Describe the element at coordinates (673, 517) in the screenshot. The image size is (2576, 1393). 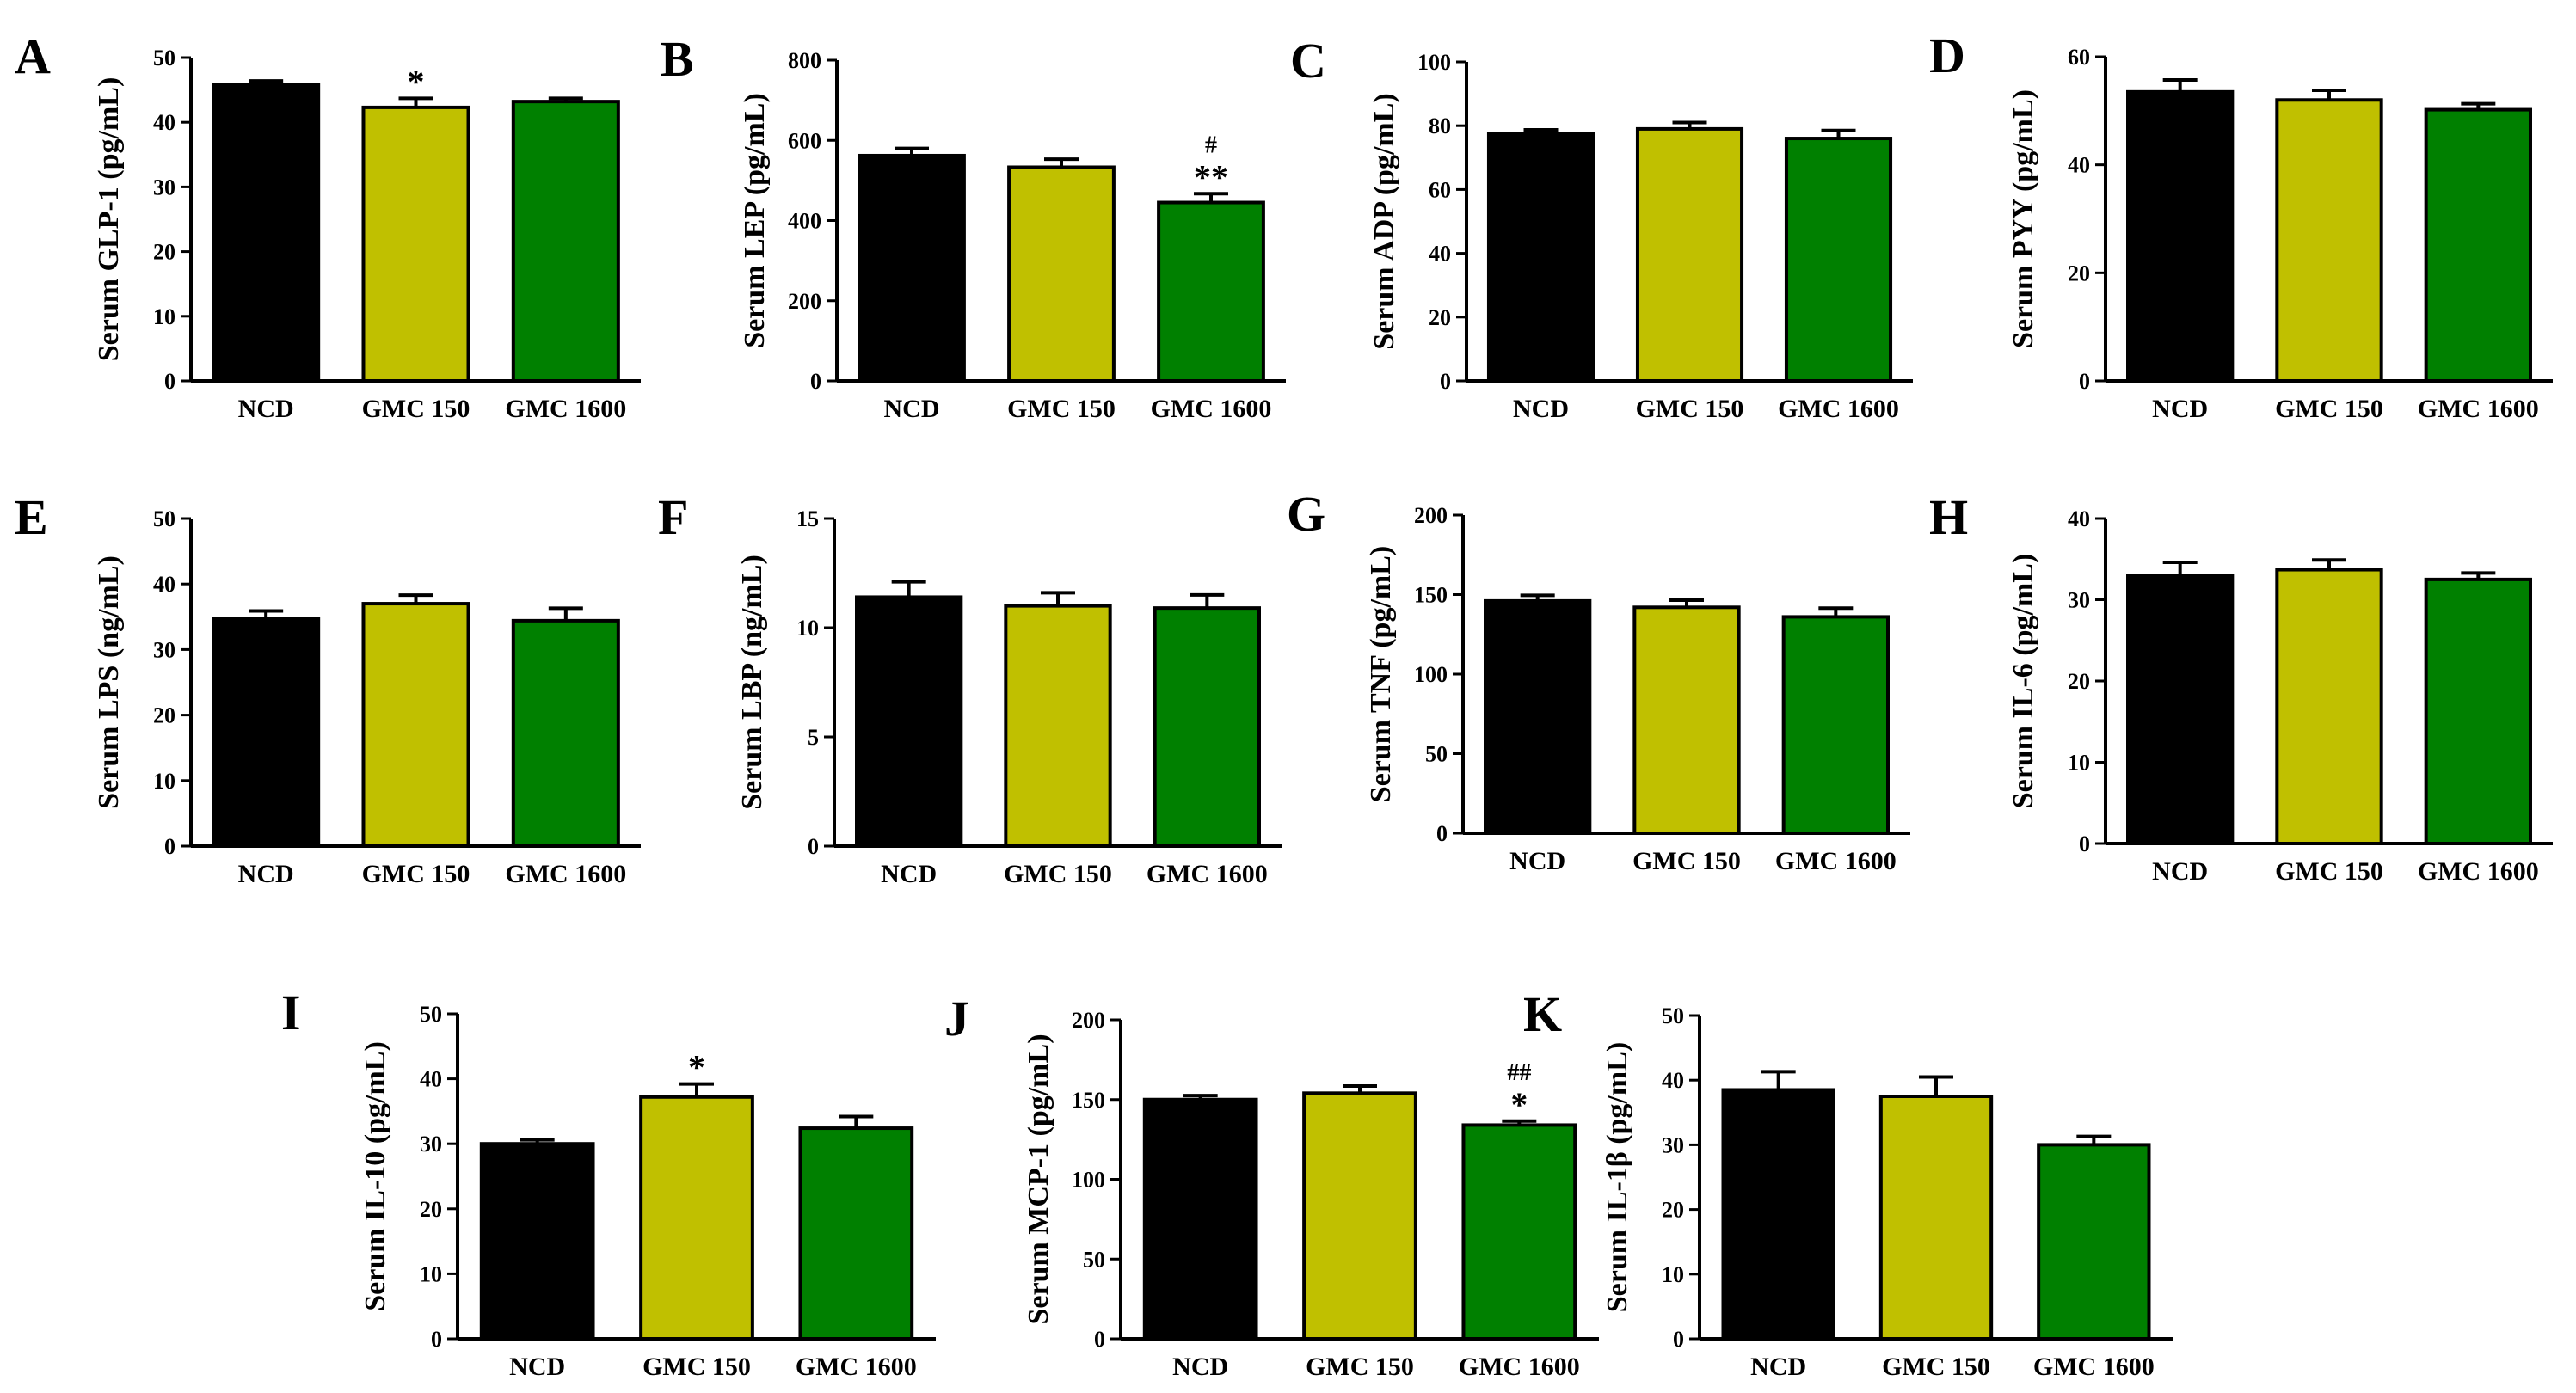
I see `panel-letter: F` at that location.